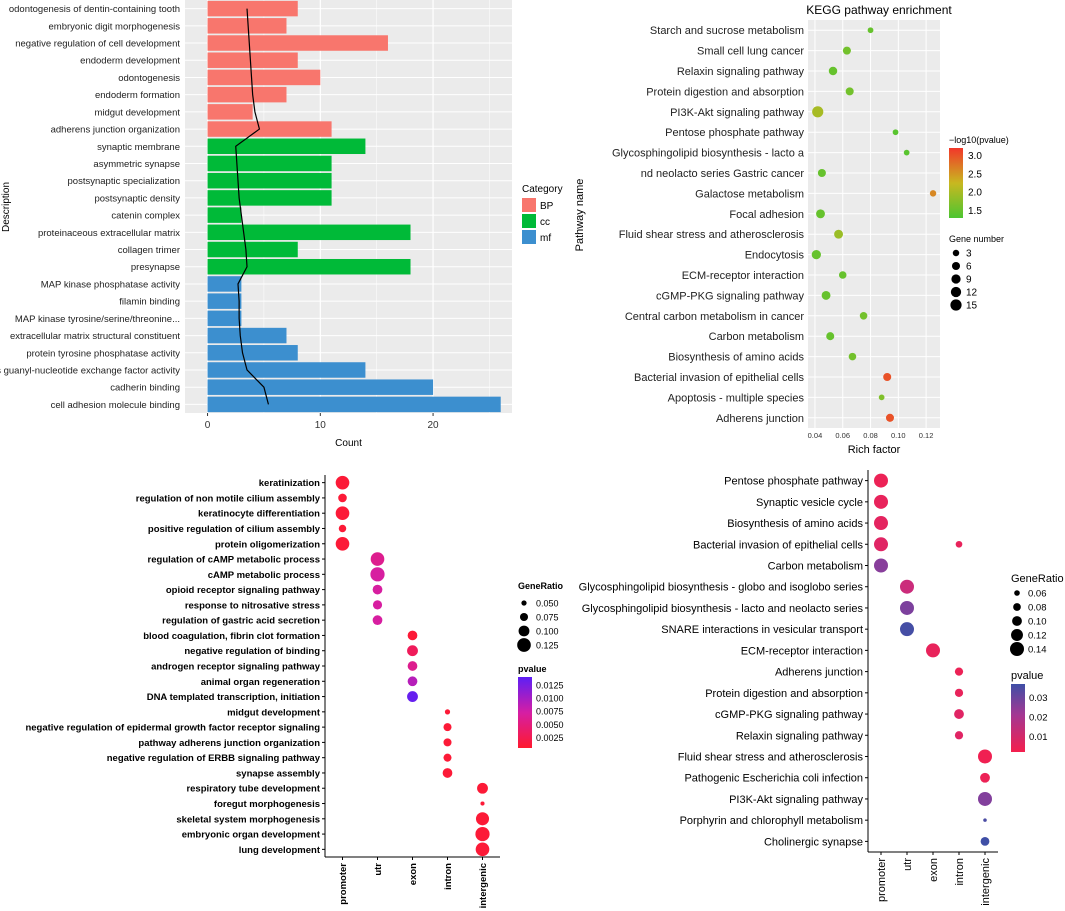 The width and height of the screenshot is (1065, 911). What do you see at coordinates (541, 586) in the screenshot?
I see `size-legend-title: GeneRatio` at bounding box center [541, 586].